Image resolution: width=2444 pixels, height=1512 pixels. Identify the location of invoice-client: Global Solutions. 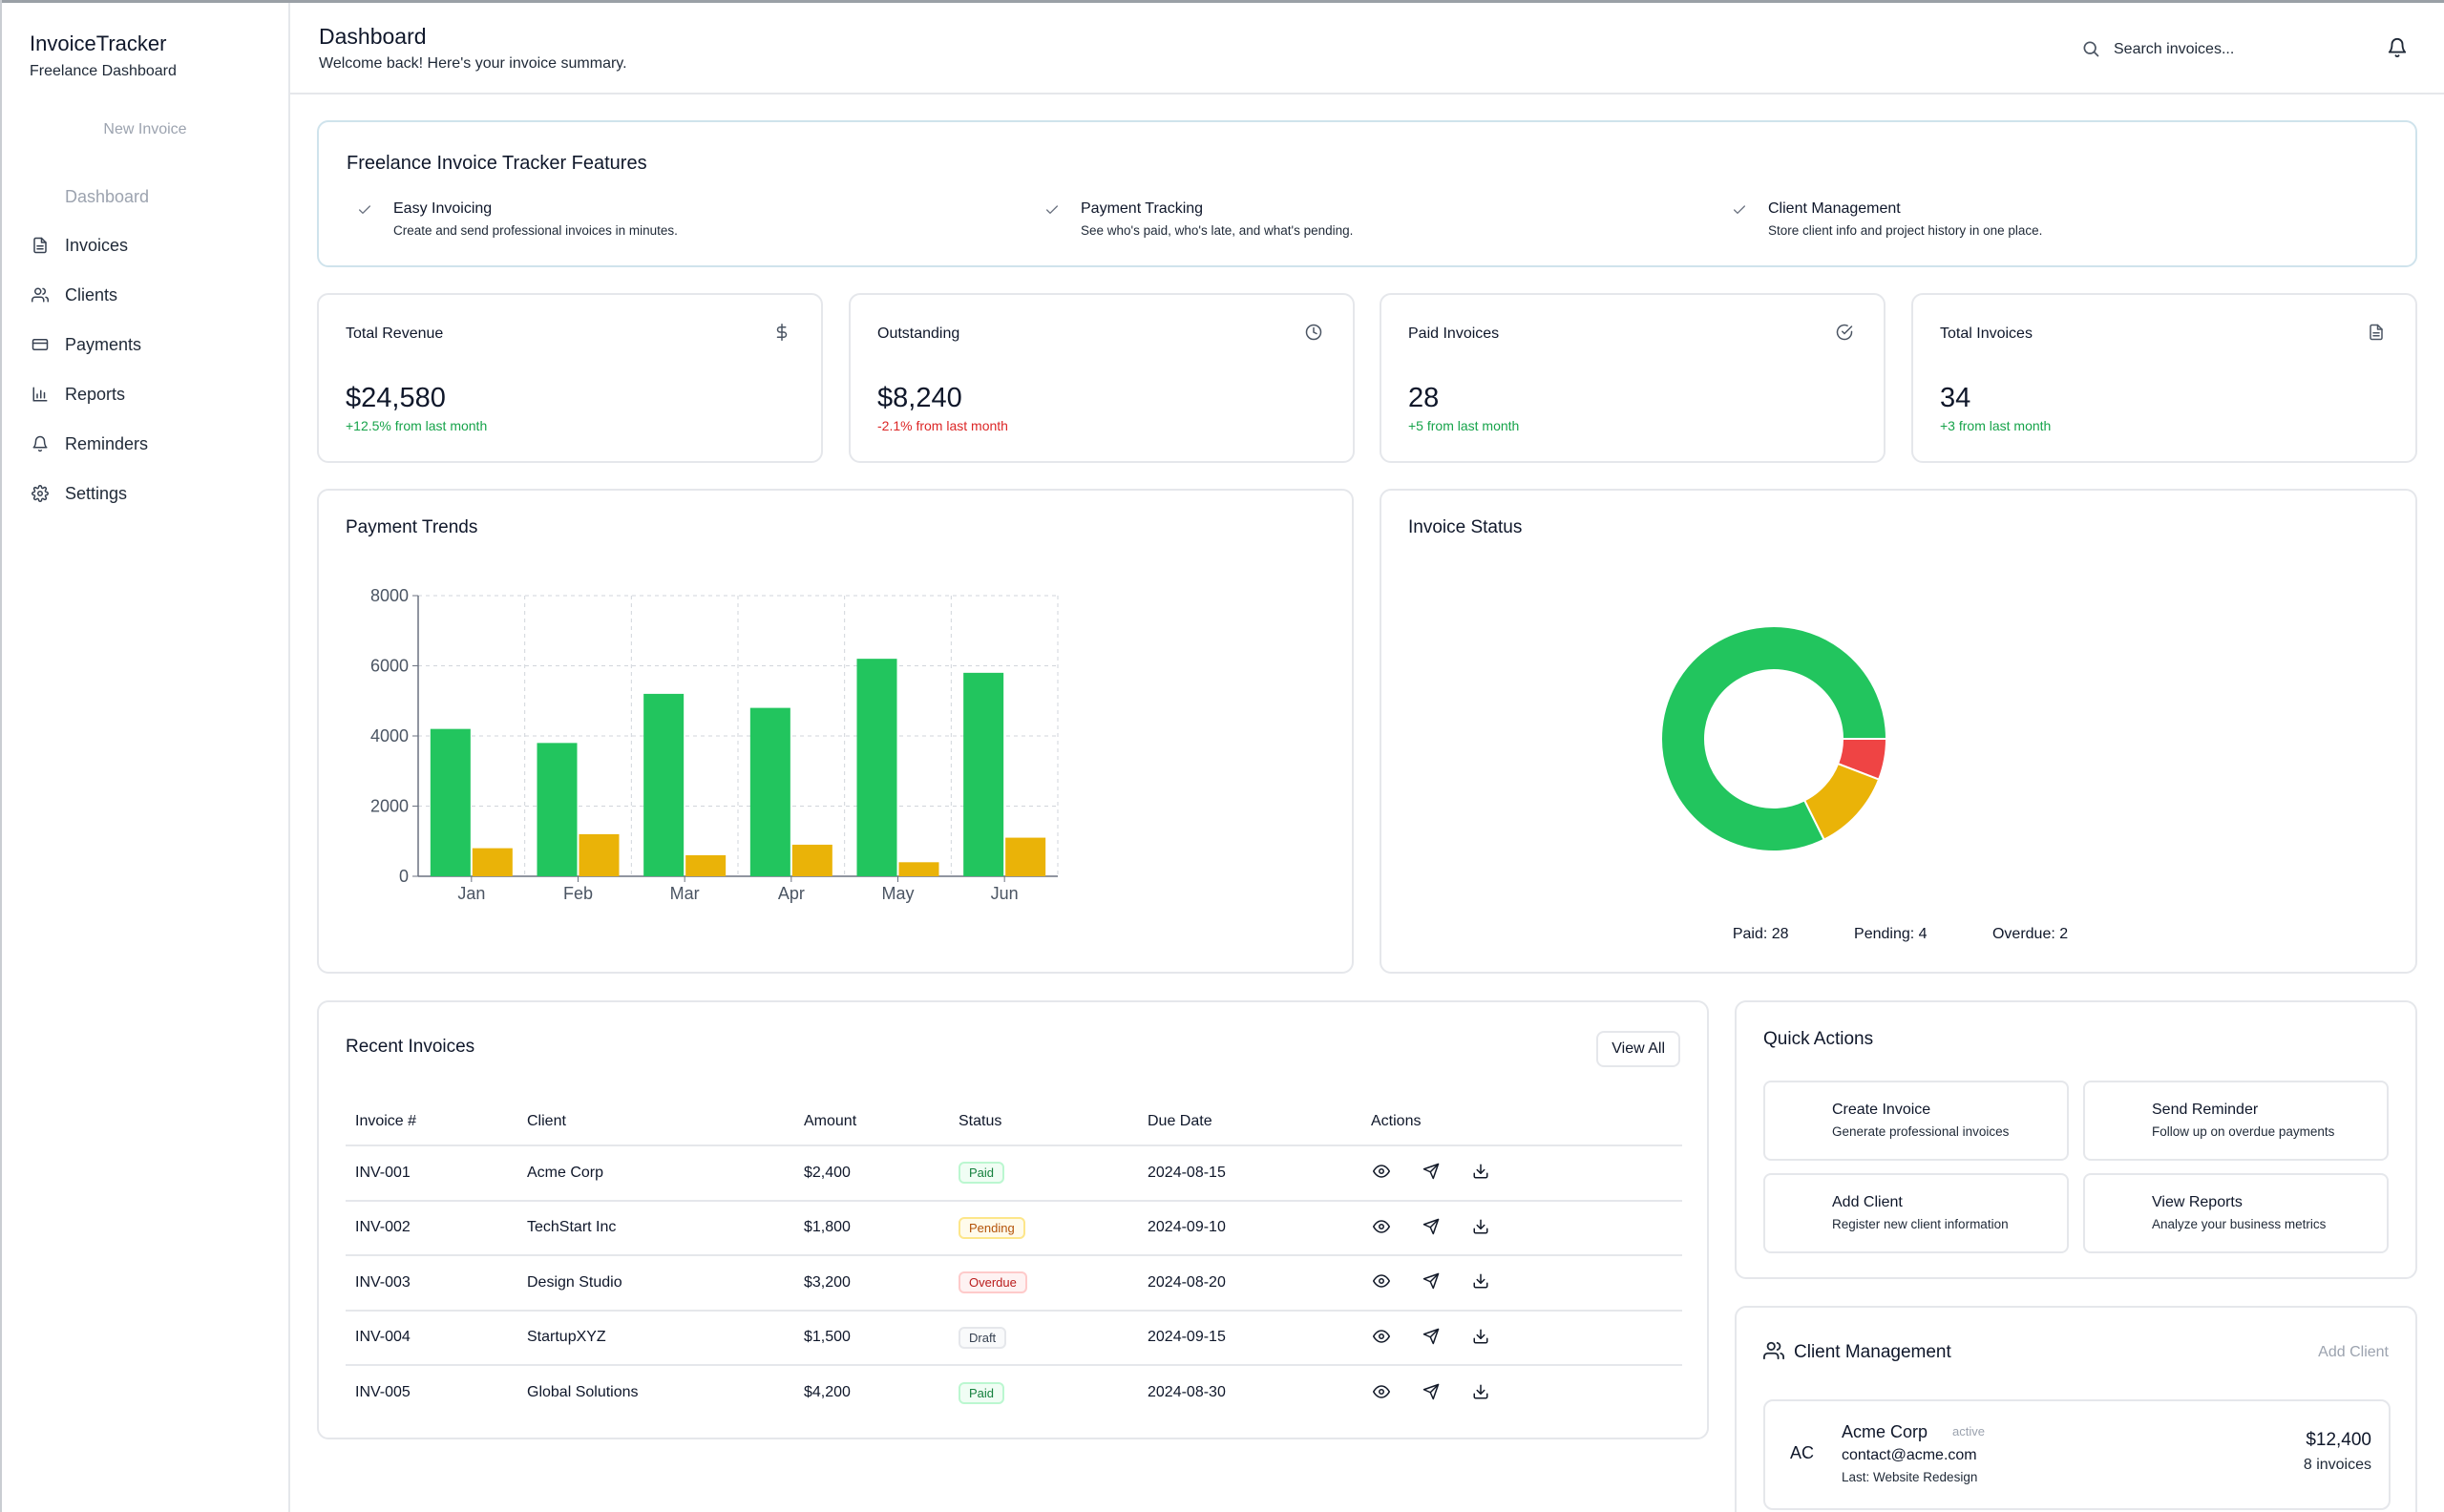
(583, 1392).